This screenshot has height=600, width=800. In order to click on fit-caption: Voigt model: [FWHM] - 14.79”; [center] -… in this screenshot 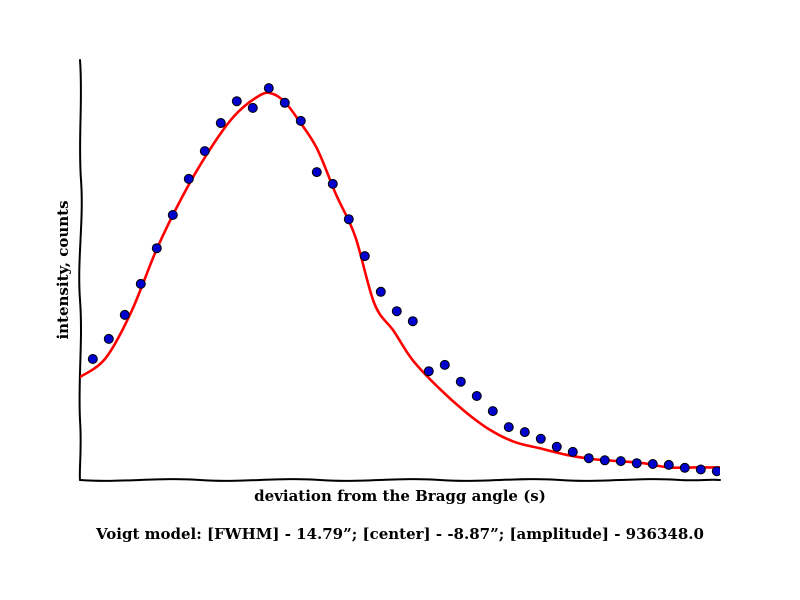, I will do `click(399, 534)`.